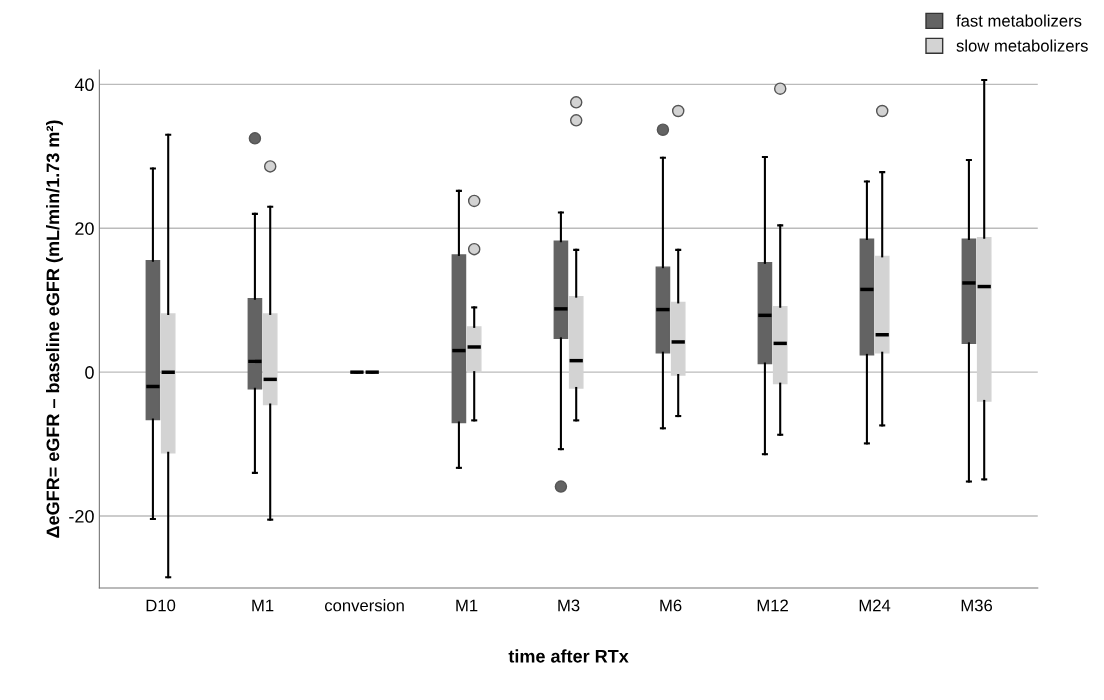 The height and width of the screenshot is (700, 1104). I want to click on x-tick-label: M24, so click(875, 605).